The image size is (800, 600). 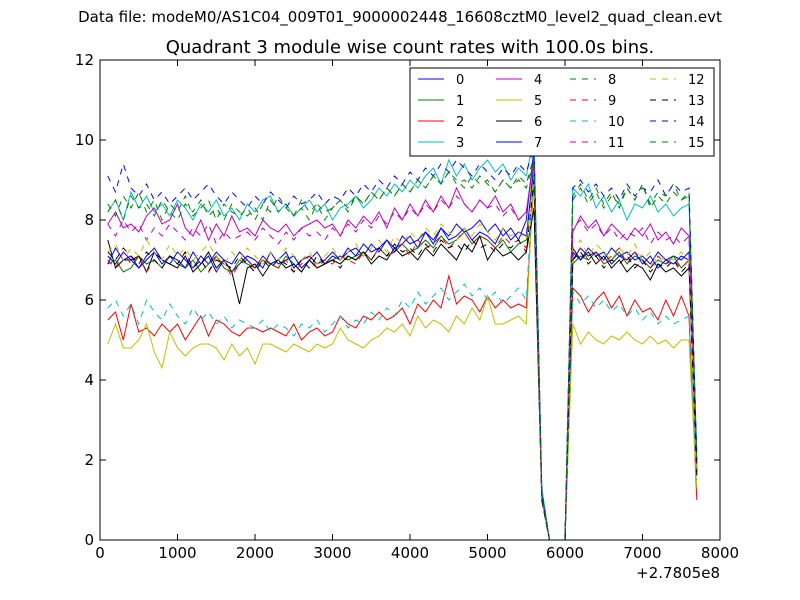 What do you see at coordinates (84, 140) in the screenshot?
I see `y-tick-label: 10` at bounding box center [84, 140].